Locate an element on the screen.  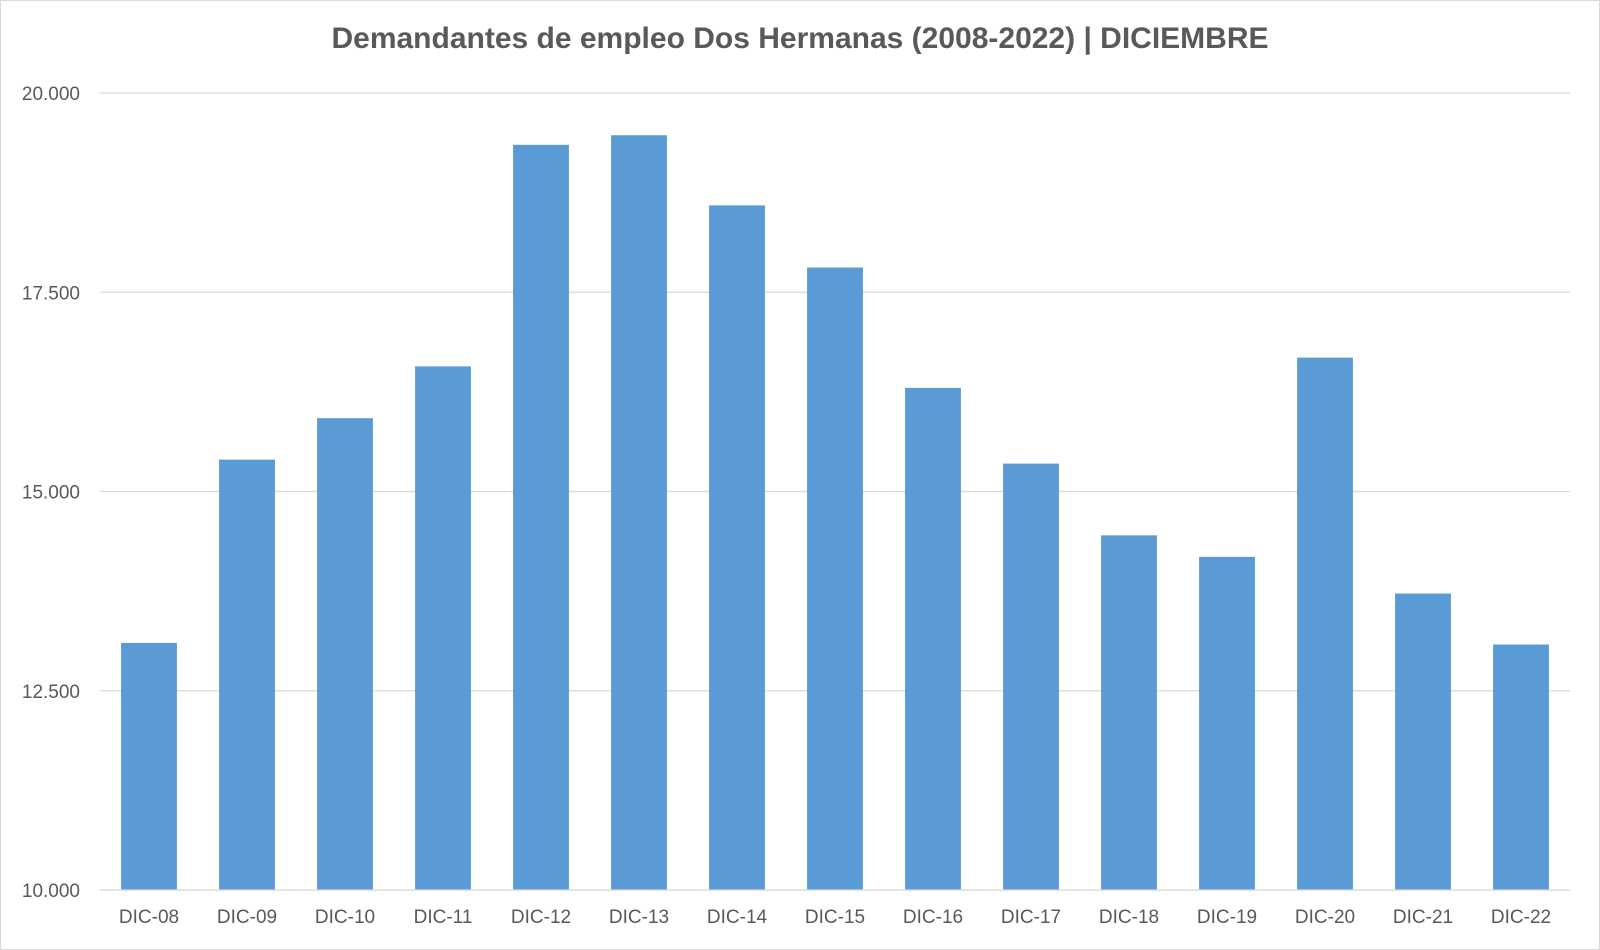
y-tick-label: 17.500 is located at coordinates (51, 293).